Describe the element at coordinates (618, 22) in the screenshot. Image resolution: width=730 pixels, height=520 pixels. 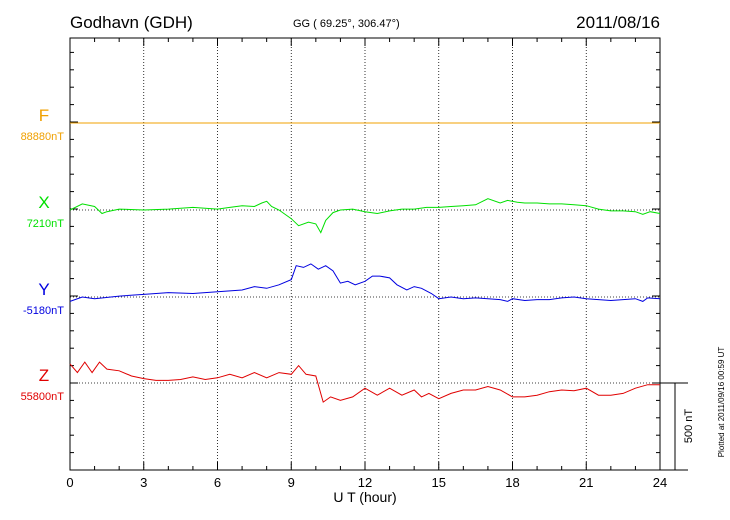
I see `plot-date: 2011/08/16` at that location.